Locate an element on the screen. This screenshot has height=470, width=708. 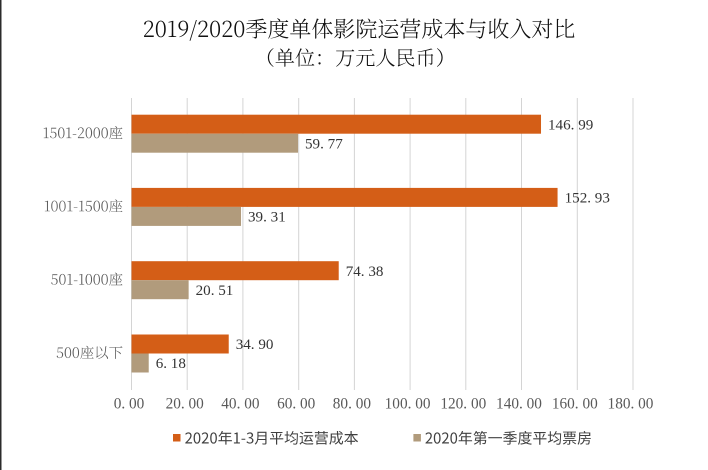
svg-text: 146. 99 is located at coordinates (570, 125).